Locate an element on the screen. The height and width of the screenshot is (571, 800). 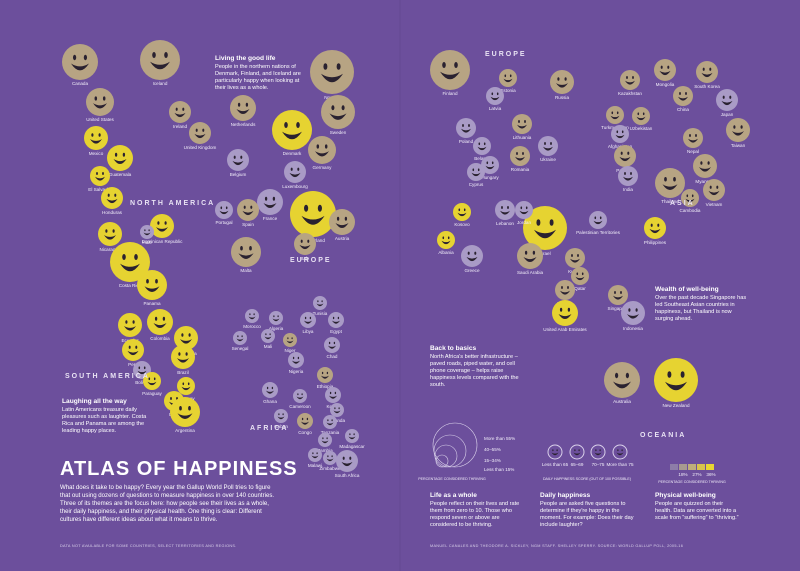
country-label: Argentina is located at coordinates (185, 430).